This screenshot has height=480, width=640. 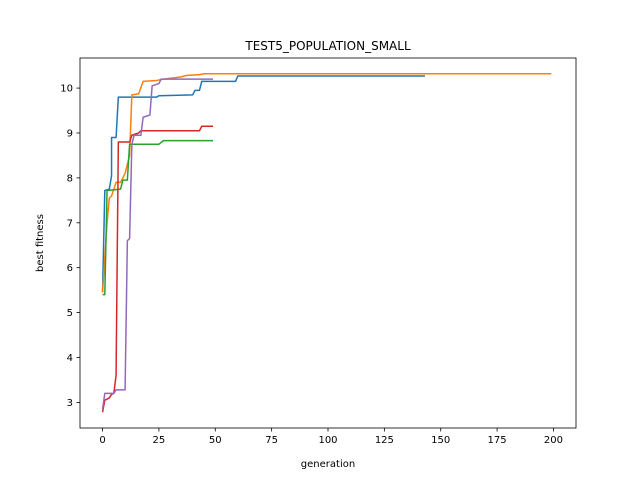 I want to click on x-tick-label: 25, so click(x=159, y=440).